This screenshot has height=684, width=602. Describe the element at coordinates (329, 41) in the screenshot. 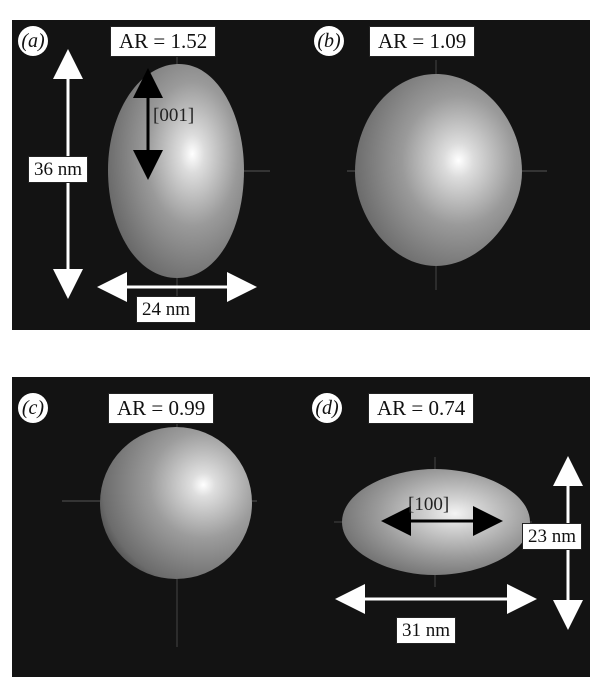

I see `panel-label-b: (b)` at that location.